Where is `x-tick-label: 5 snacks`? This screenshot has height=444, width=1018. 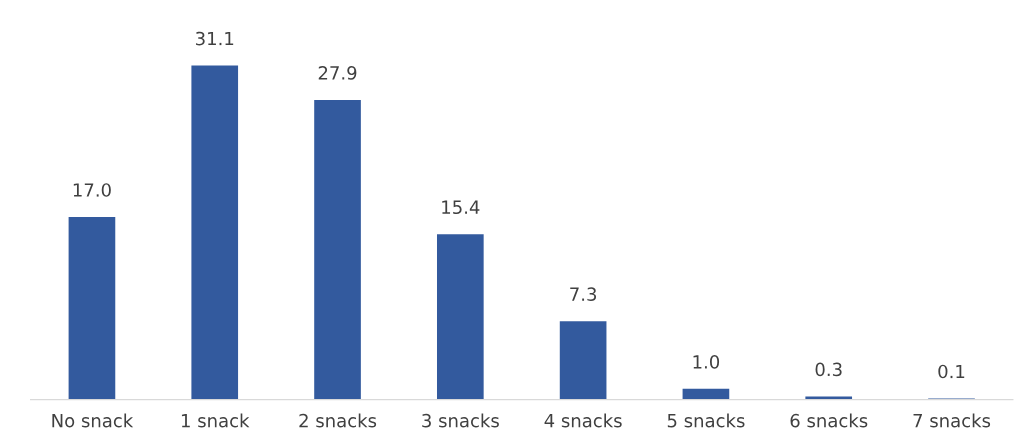
x-tick-label: 5 snacks is located at coordinates (706, 420).